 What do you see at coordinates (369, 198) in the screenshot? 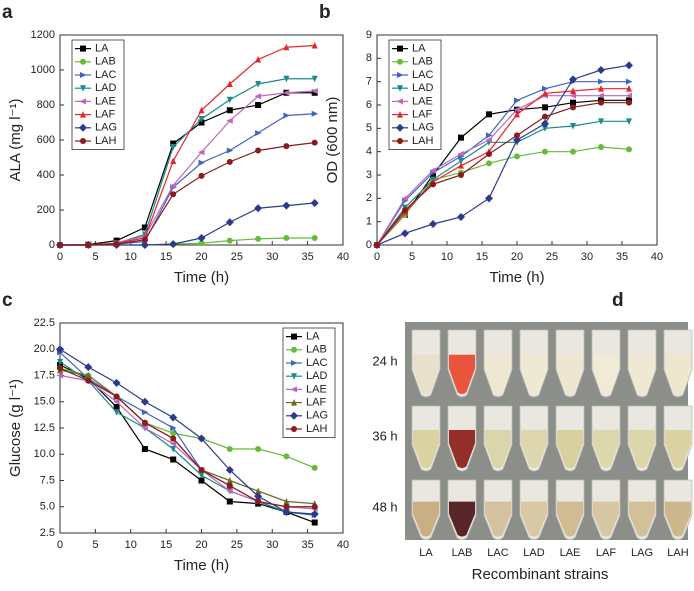
I see `y-tick-label: 2` at bounding box center [369, 198].